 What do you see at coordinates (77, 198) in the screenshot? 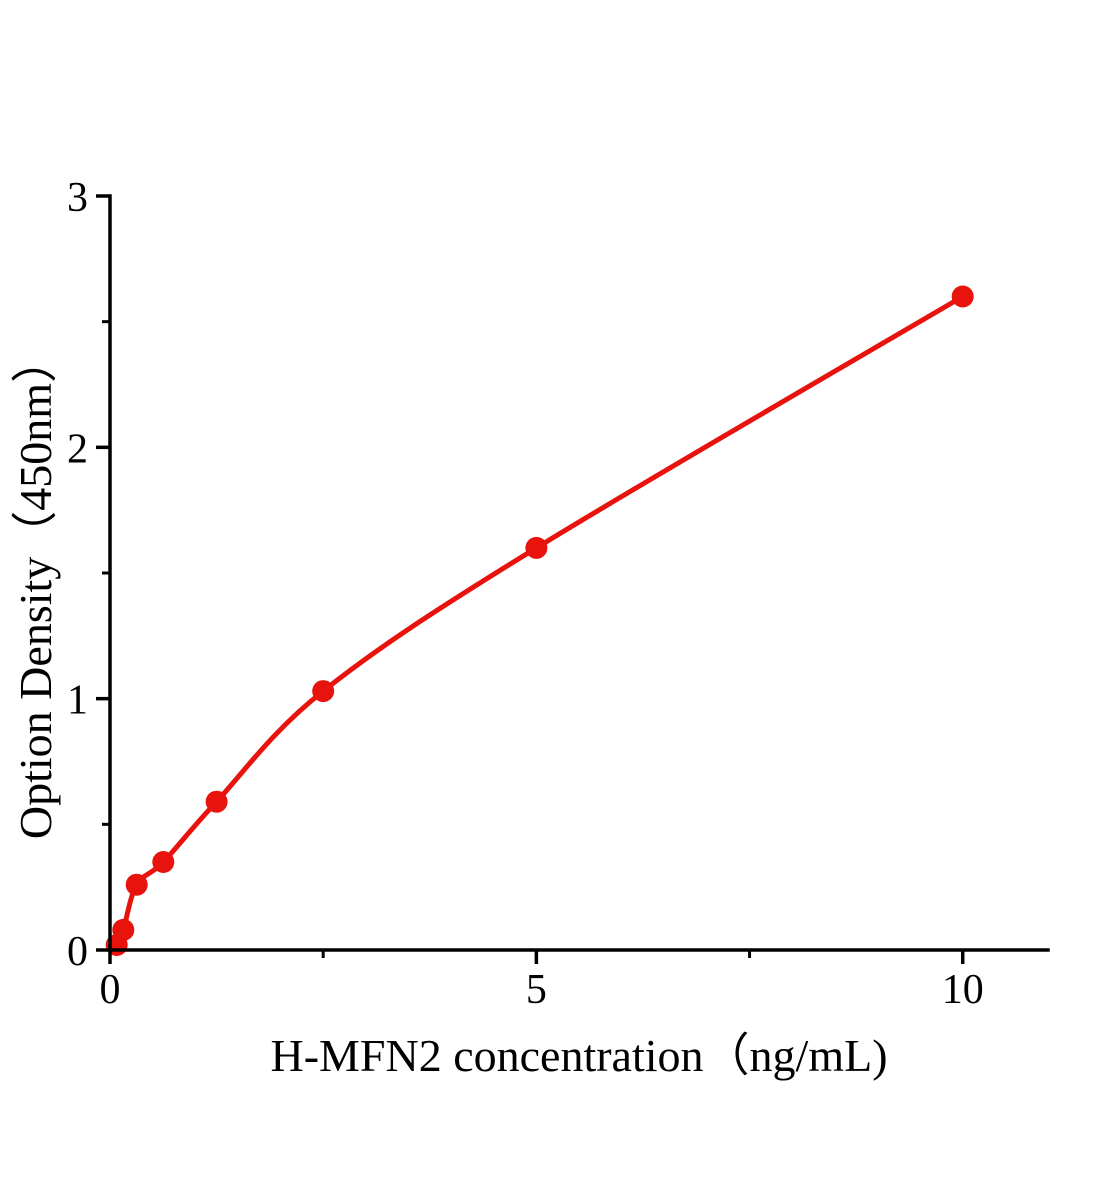
I see `y-tick-label: 3` at bounding box center [77, 198].